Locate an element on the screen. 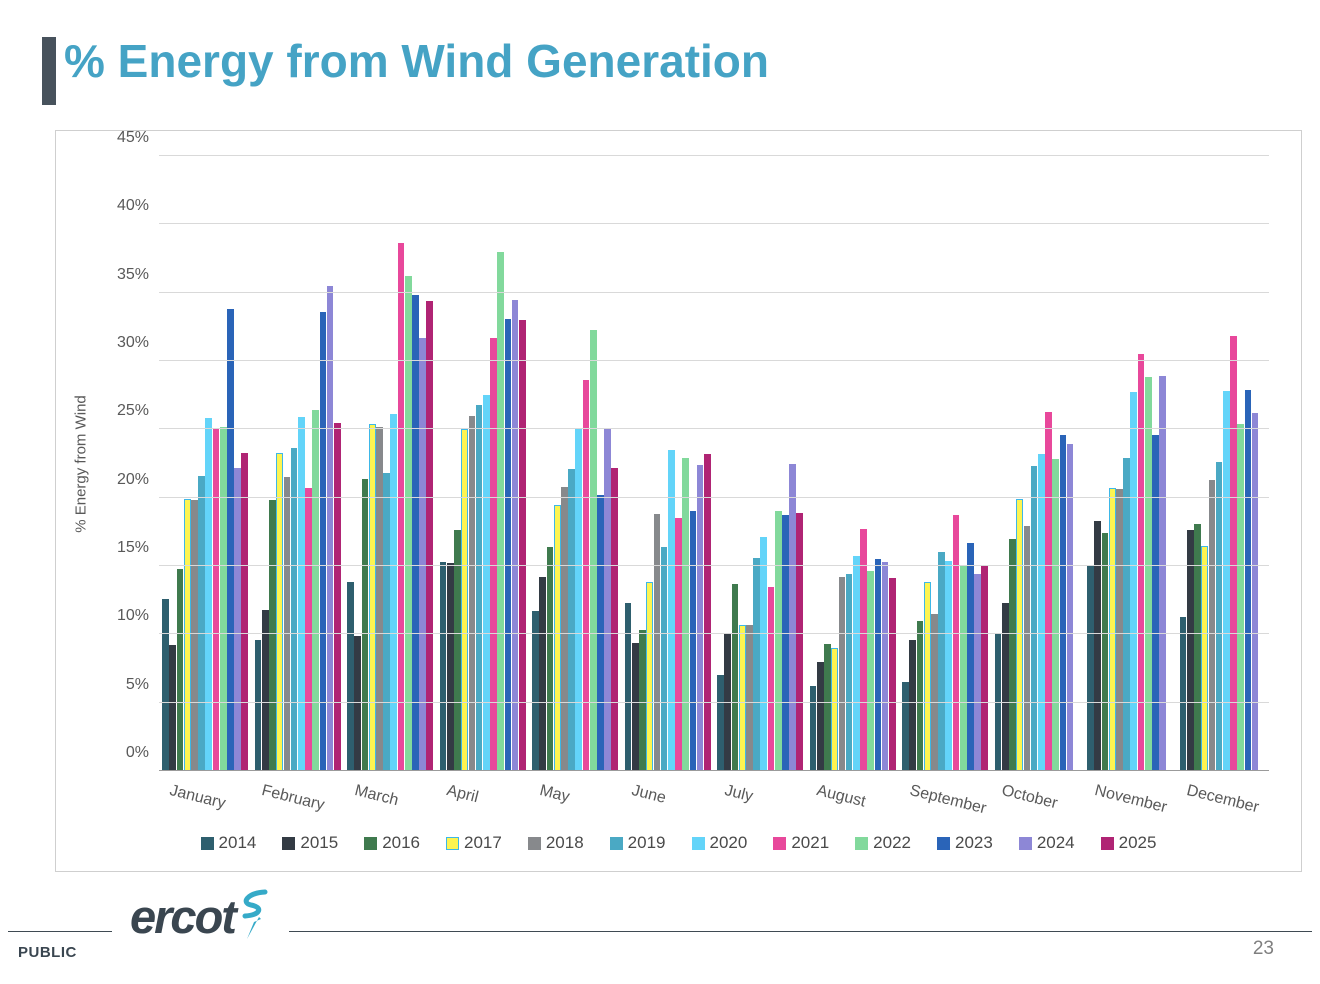 This screenshot has width=1320, height=984. x-axis-label-august: August is located at coordinates (841, 796).